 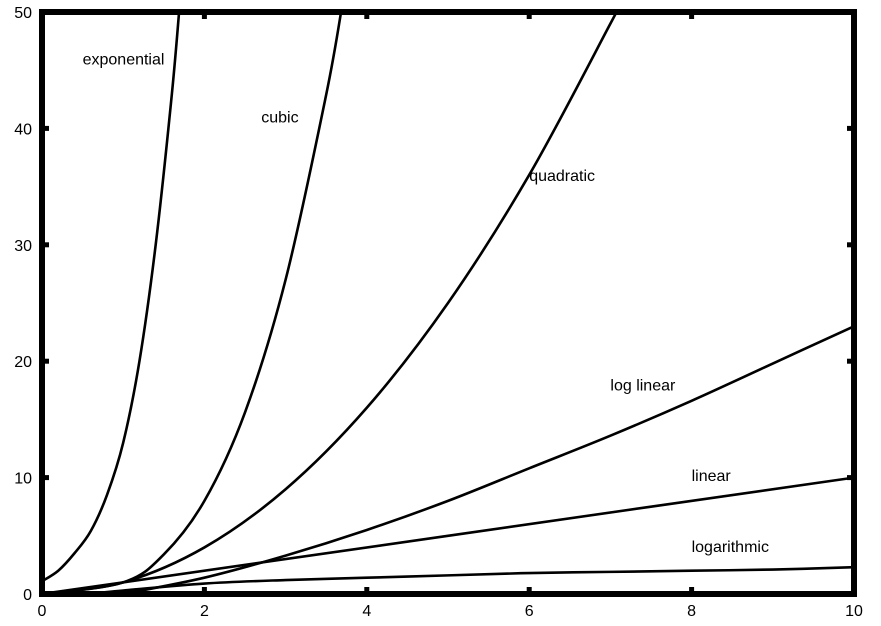 What do you see at coordinates (204, 611) in the screenshot?
I see `x-tick-label: 2` at bounding box center [204, 611].